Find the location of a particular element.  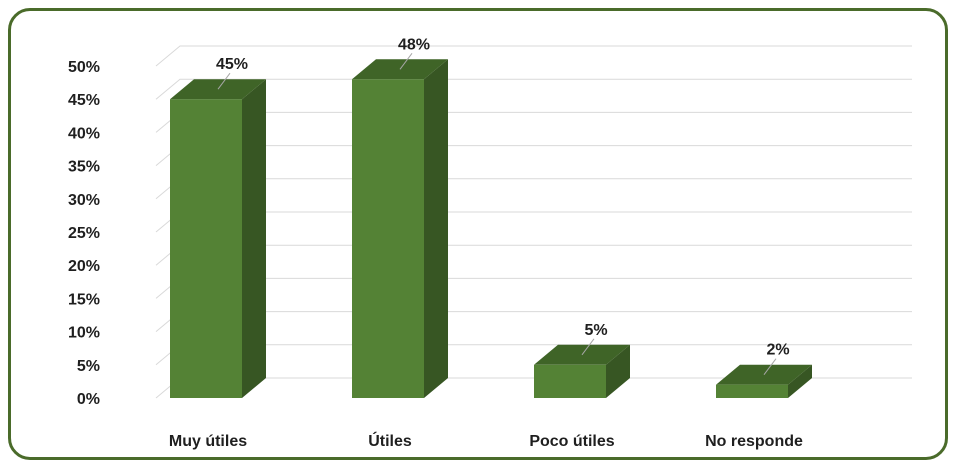

y-tick-label: 10% is located at coordinates (84, 333).